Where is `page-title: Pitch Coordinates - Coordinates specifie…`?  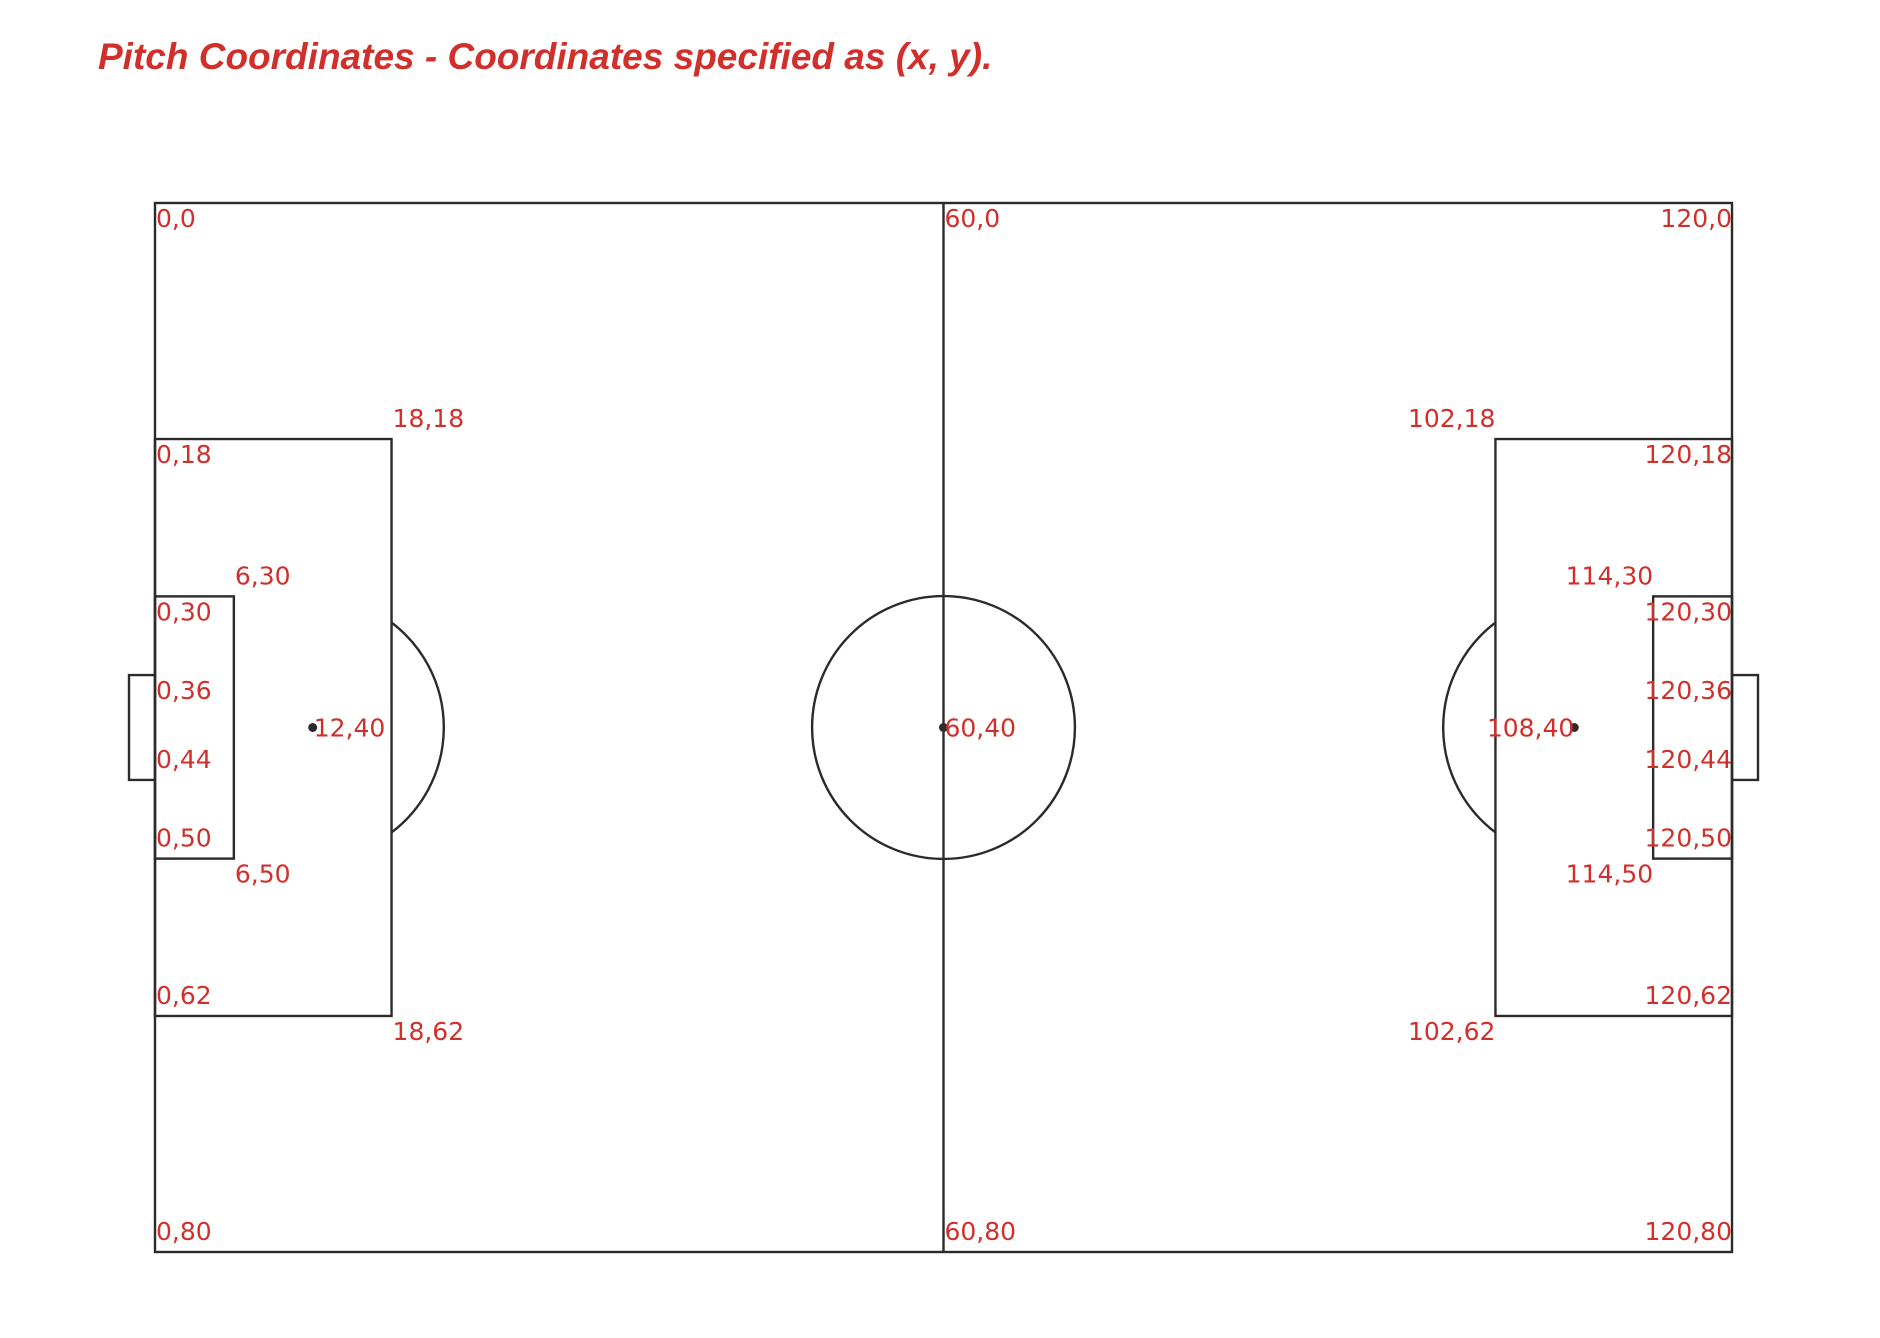
page-title: Pitch Coordinates - Coordinates specifie… is located at coordinates (545, 56).